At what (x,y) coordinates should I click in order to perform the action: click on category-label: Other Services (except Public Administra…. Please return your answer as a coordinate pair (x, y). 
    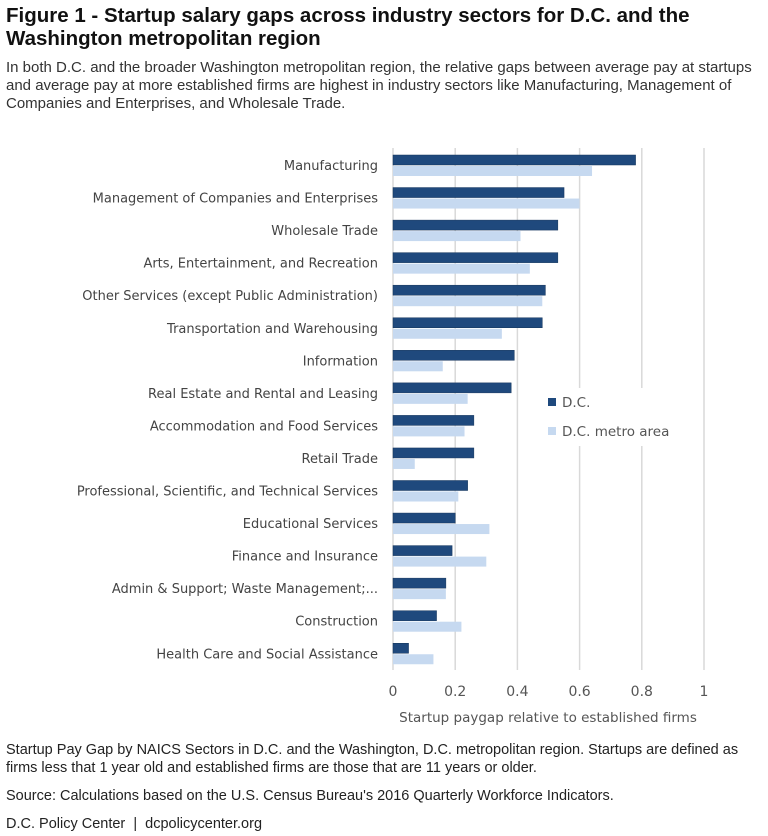
    Looking at the image, I should click on (230, 296).